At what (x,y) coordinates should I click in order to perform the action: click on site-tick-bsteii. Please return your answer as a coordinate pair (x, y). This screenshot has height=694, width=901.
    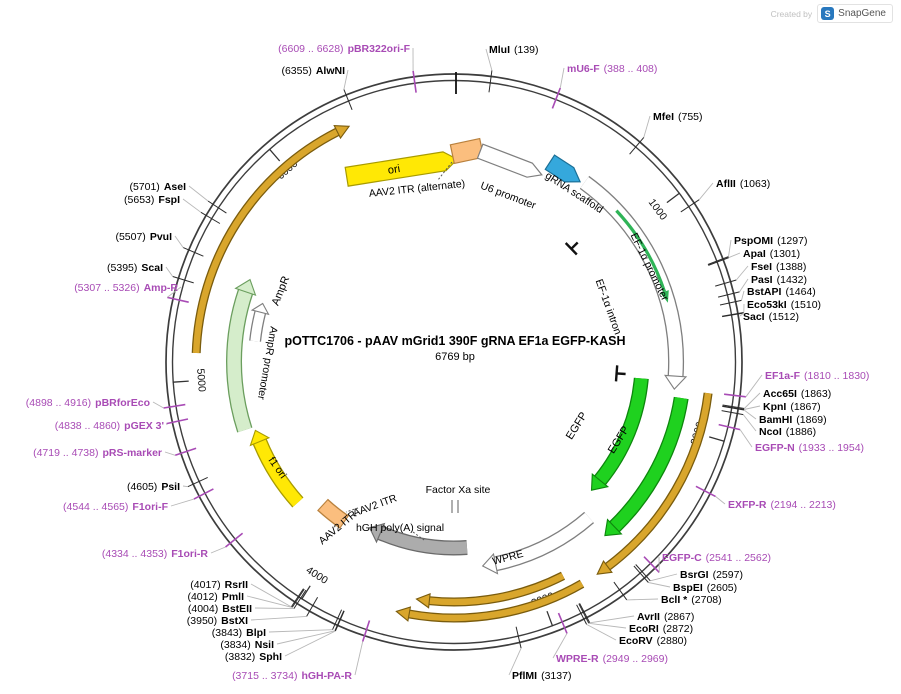
    Looking at the image, I should click on (300, 599).